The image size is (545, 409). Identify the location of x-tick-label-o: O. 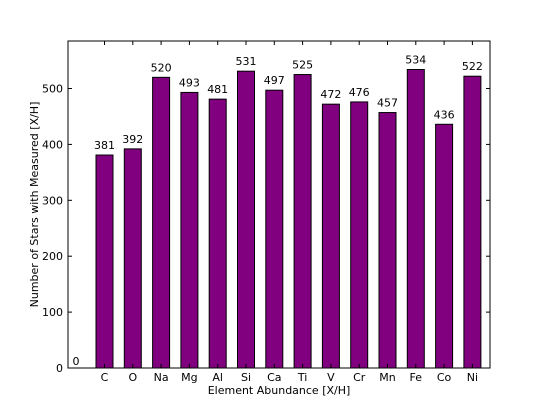
(132, 377).